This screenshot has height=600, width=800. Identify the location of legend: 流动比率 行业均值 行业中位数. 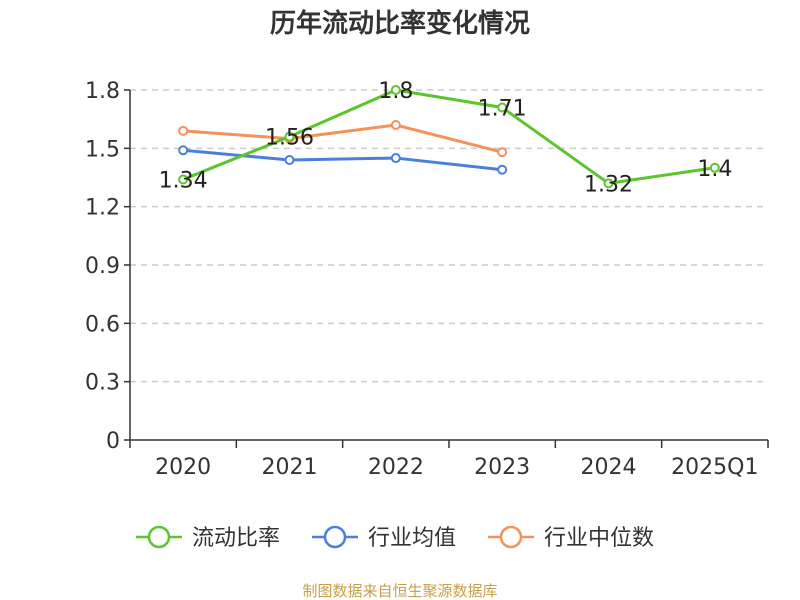
(395, 538).